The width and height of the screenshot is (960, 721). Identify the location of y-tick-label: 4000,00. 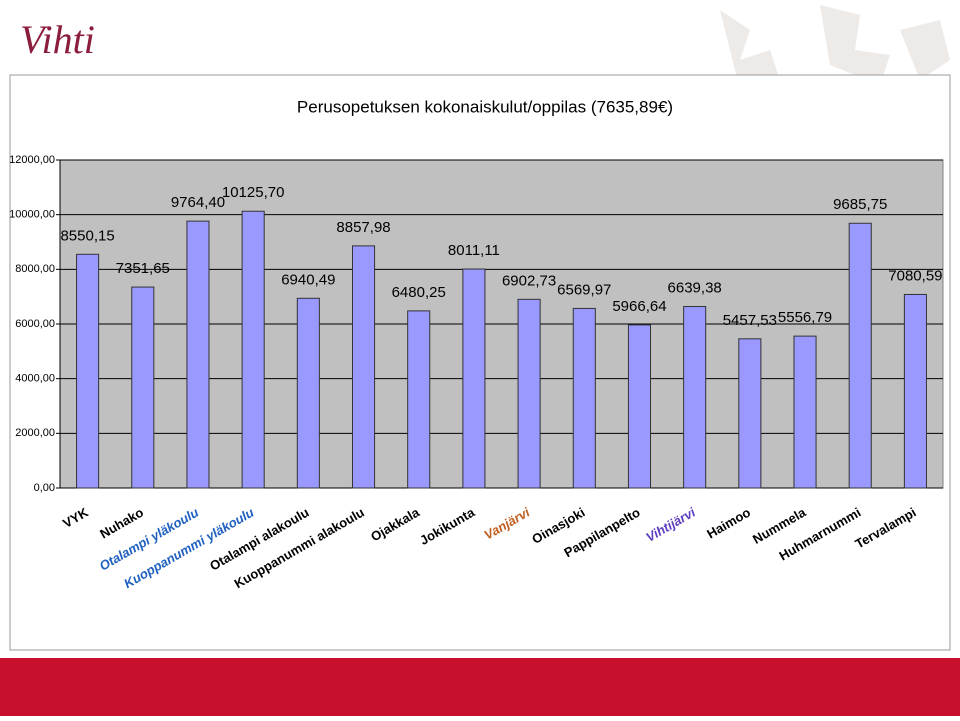
(35, 379).